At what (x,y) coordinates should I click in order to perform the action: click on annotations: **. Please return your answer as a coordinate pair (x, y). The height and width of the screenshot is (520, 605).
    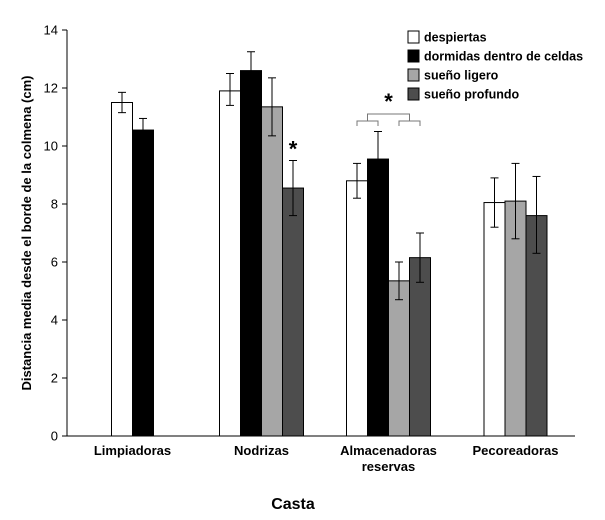
    Looking at the image, I should click on (355, 125).